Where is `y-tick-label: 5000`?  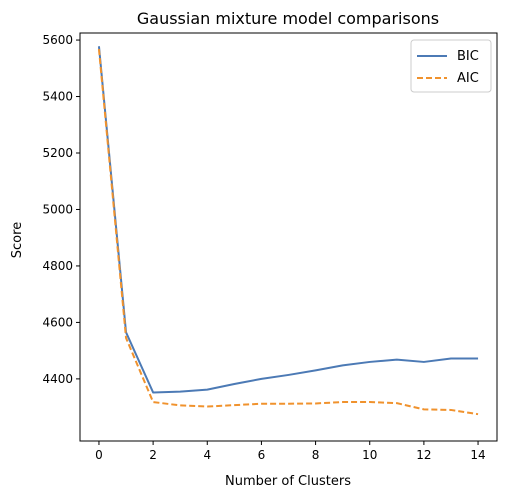 y-tick-label: 5000 is located at coordinates (57, 209).